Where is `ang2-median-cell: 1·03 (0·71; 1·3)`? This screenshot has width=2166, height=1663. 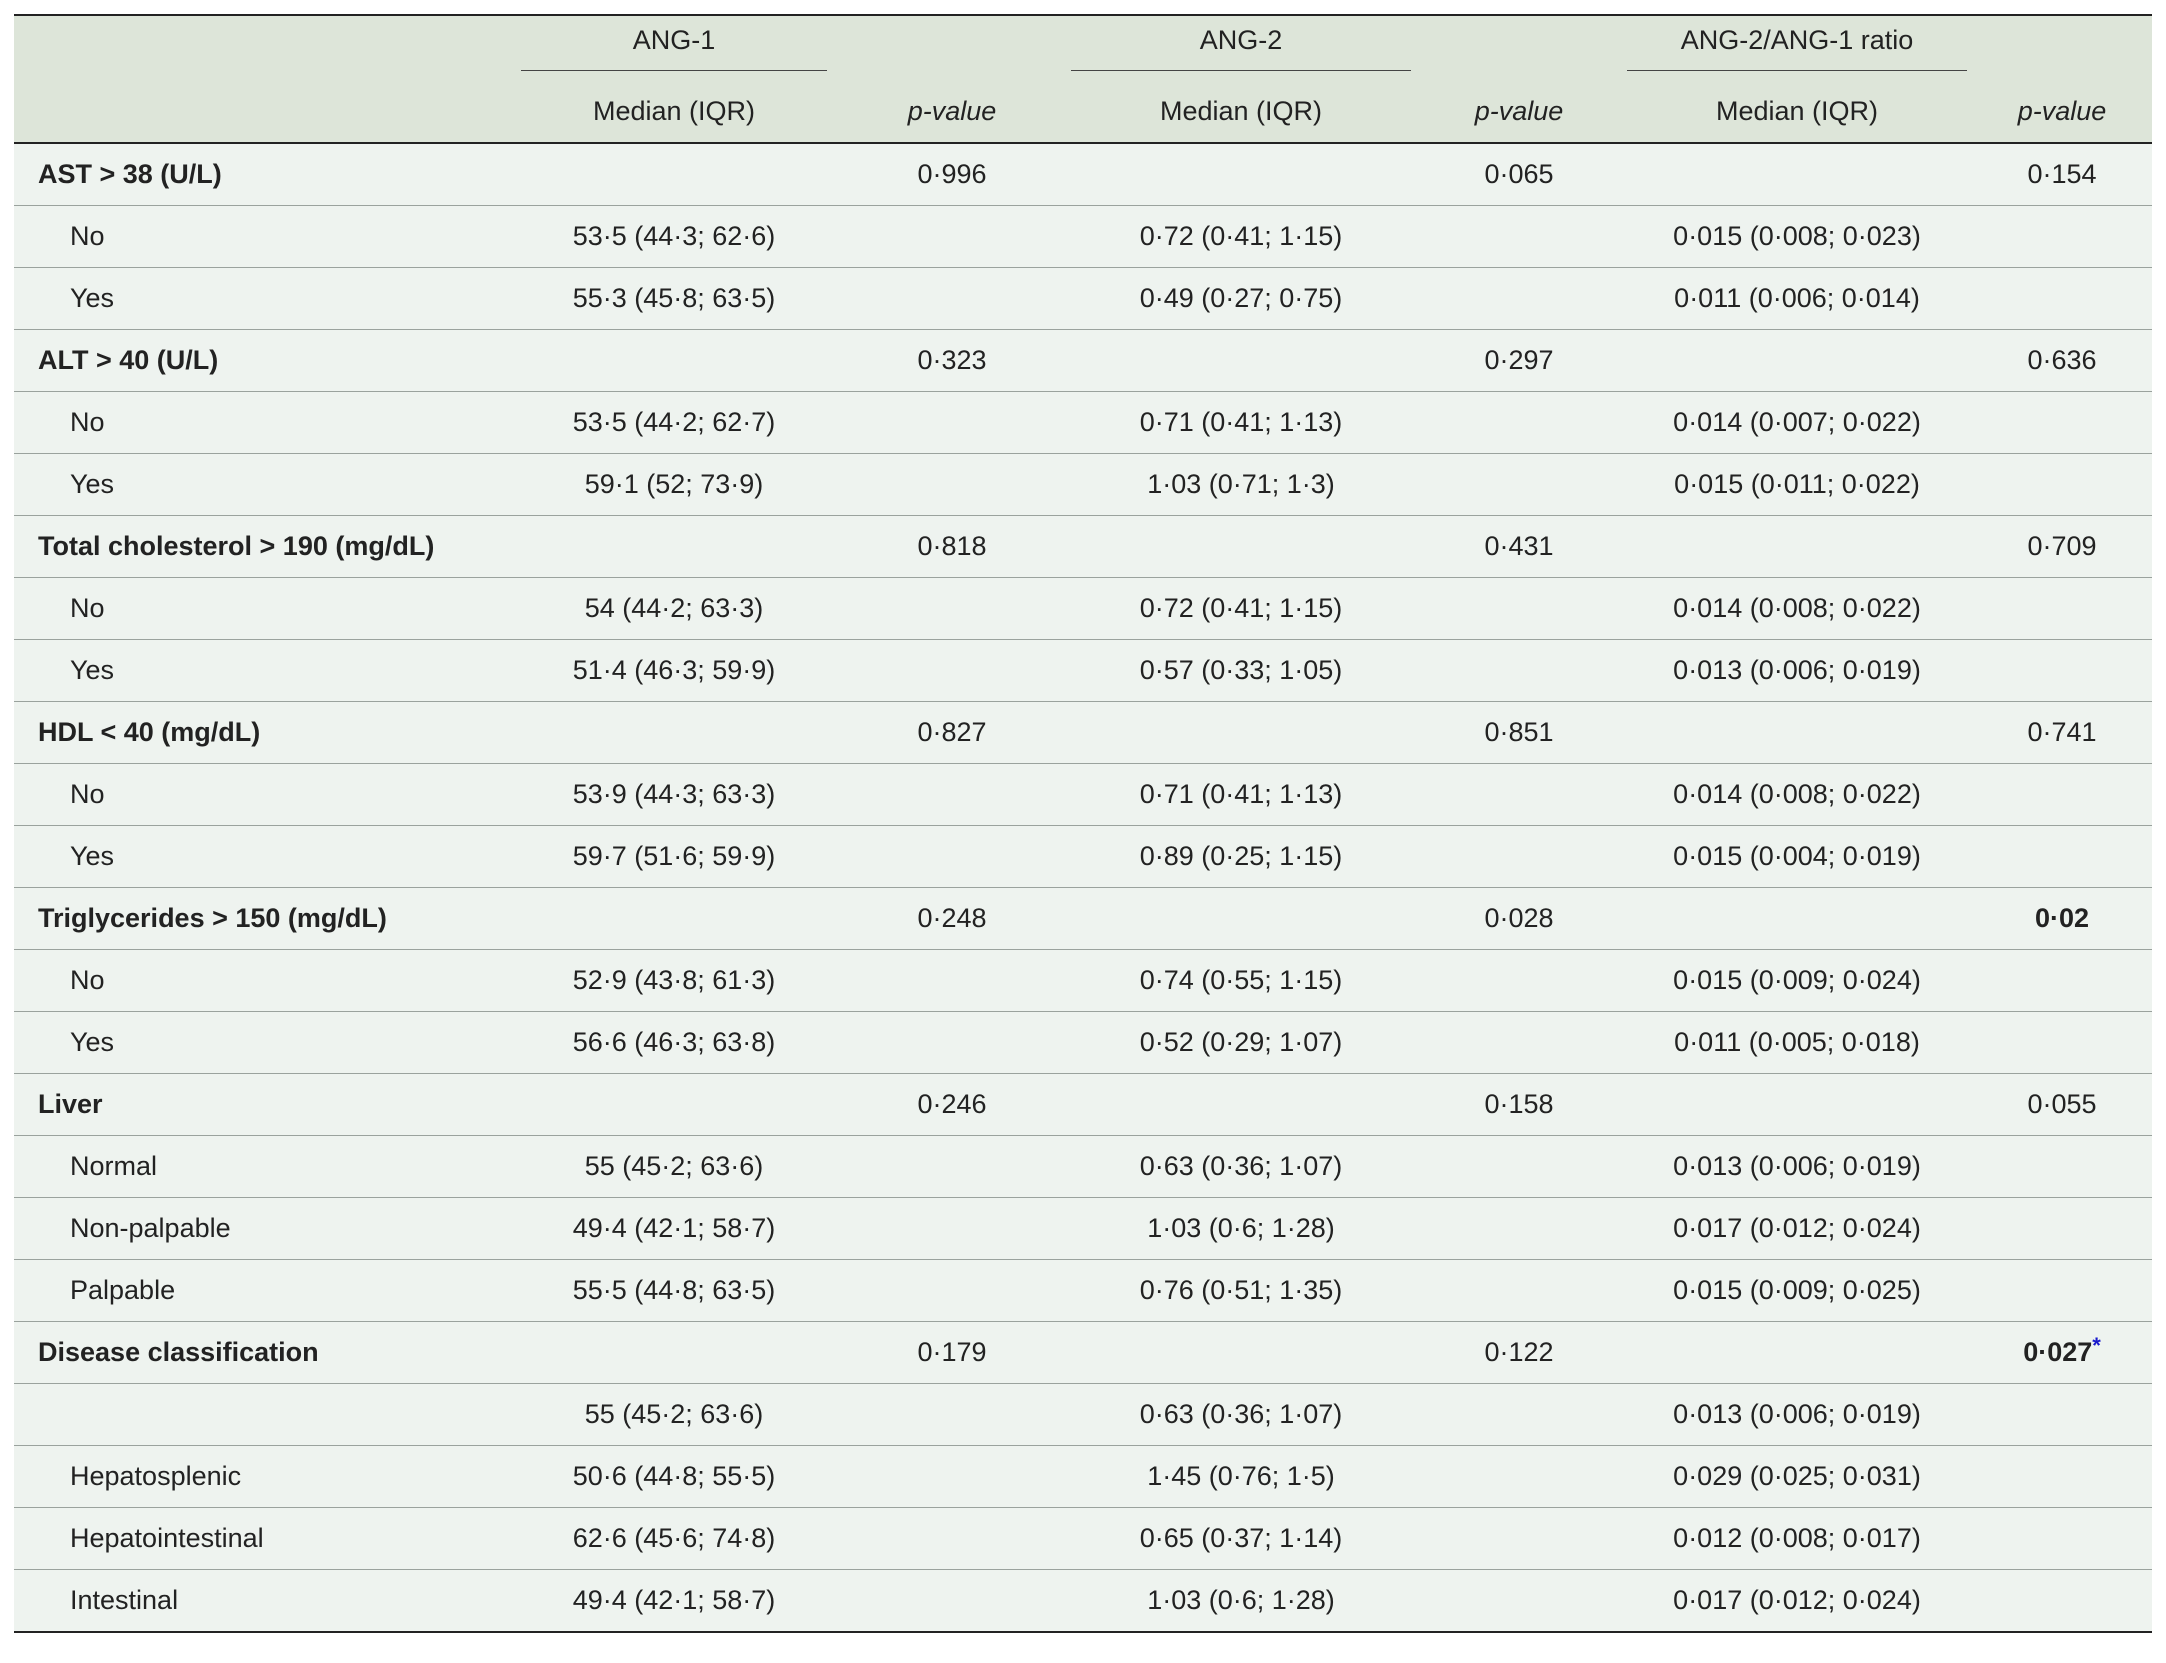 ang2-median-cell: 1·03 (0·71; 1·3) is located at coordinates (1241, 484).